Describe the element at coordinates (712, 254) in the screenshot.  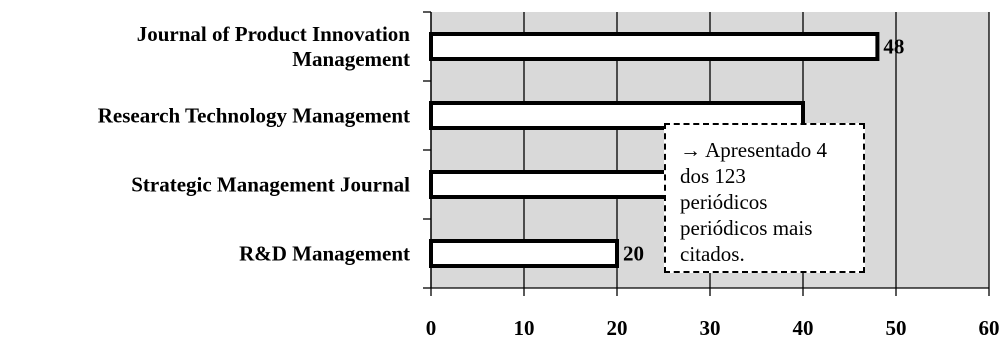
I see `annotation-line: citados.` at that location.